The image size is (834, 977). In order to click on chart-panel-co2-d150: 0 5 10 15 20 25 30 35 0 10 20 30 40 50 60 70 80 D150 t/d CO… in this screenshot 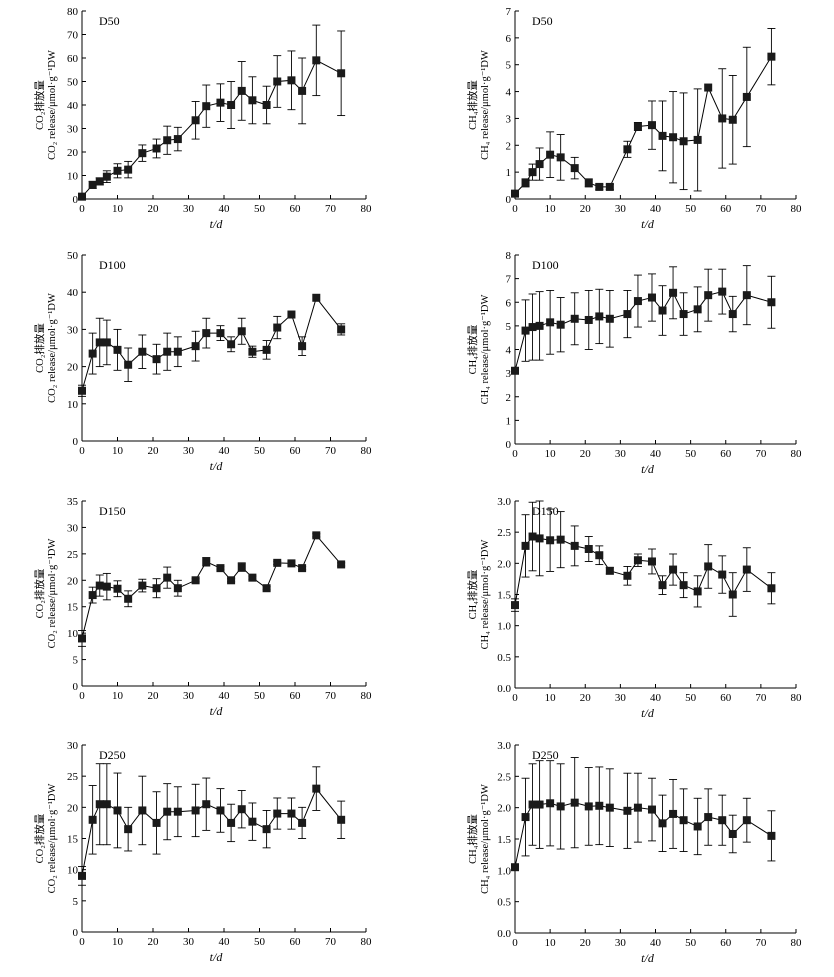, I will do `click(202, 607)`.